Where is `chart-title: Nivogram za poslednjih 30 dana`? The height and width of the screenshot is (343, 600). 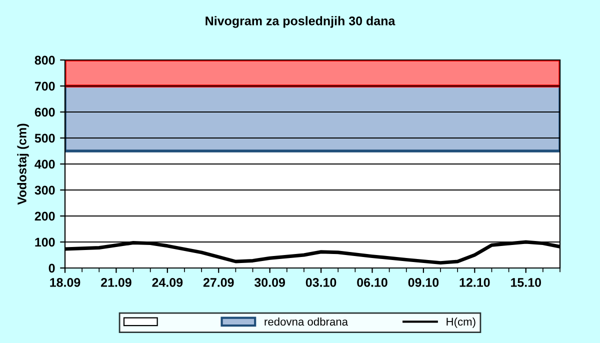
chart-title: Nivogram za poslednjih 30 dana is located at coordinates (301, 22).